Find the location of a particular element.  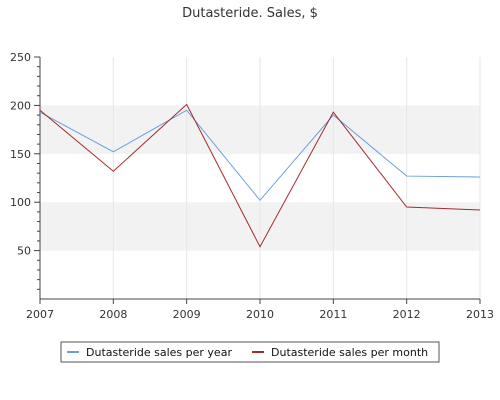

x-tick-label: 2007 is located at coordinates (40, 314).